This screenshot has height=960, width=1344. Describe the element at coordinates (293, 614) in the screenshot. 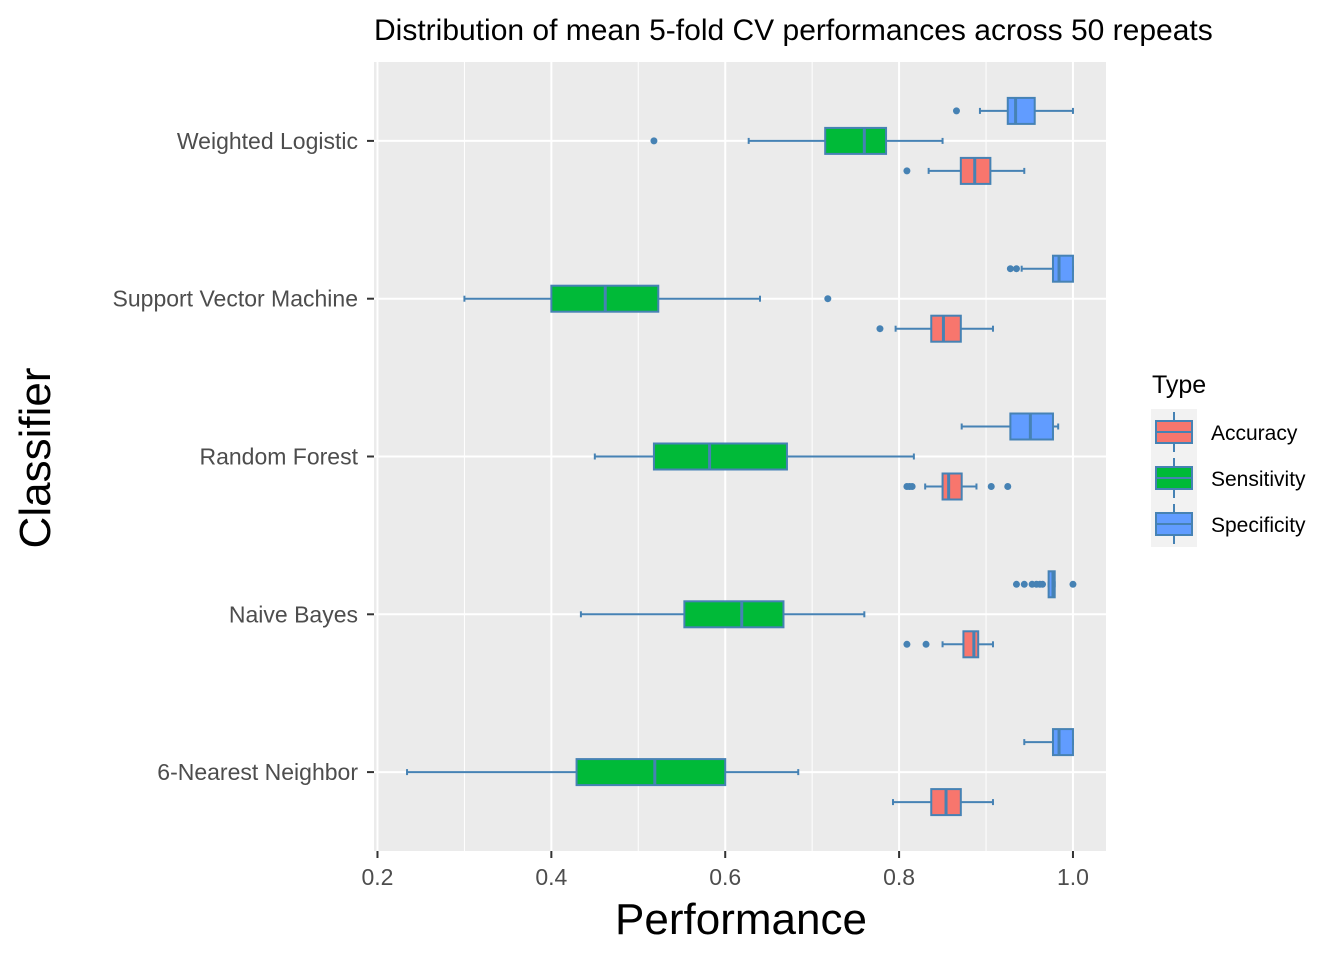

I see `y-tick-label: Naive Bayes` at that location.